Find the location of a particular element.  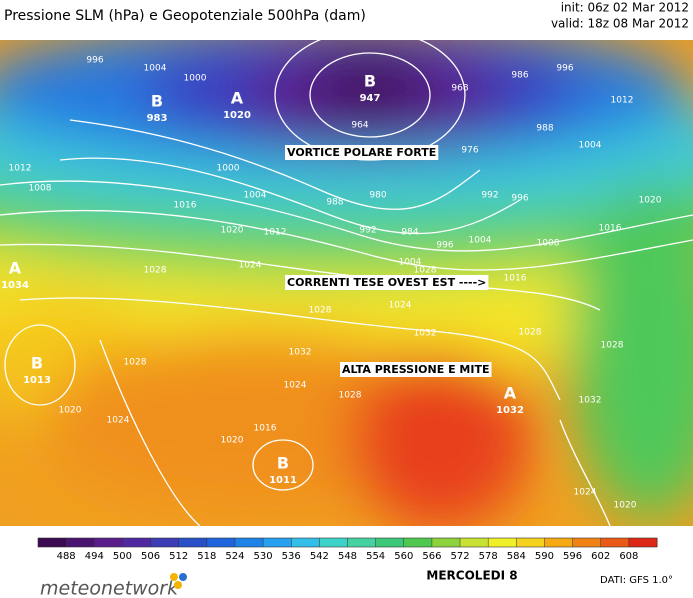

colorbar-tick-label: 548 is located at coordinates (347, 556).